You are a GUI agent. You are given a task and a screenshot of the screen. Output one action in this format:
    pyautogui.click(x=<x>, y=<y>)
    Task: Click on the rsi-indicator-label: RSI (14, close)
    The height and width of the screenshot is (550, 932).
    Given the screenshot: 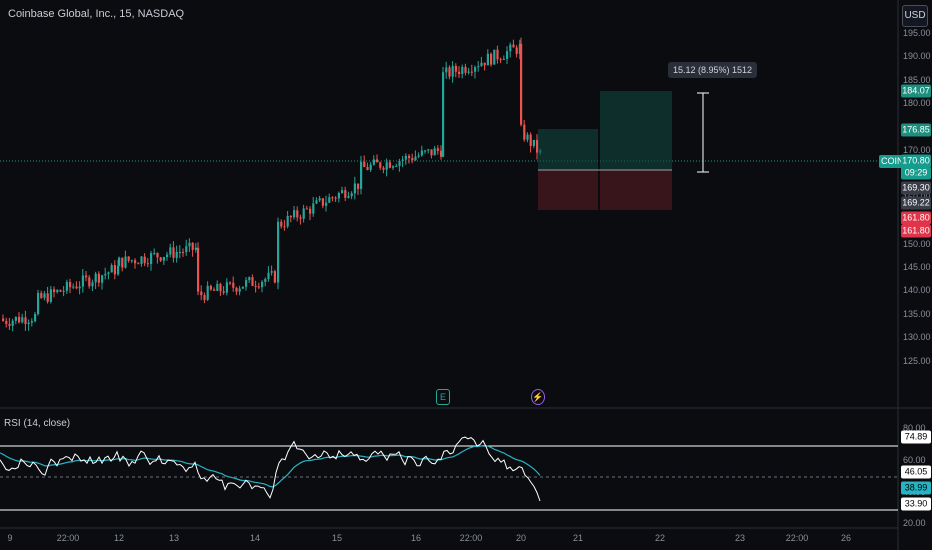 What is the action you would take?
    pyautogui.click(x=37, y=423)
    